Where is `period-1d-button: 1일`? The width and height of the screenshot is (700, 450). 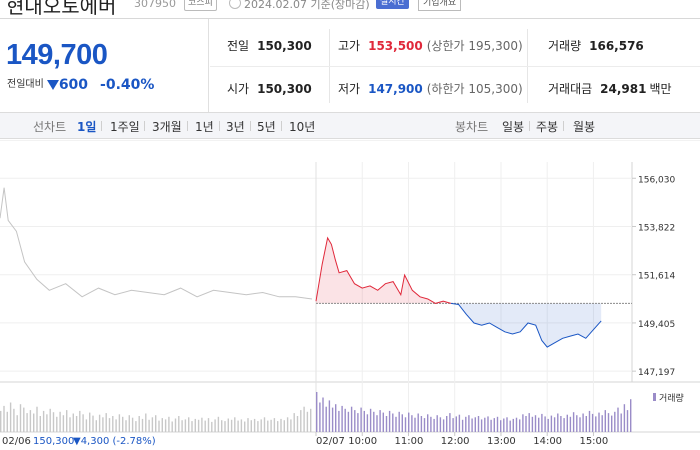
period-1d-button: 1일 is located at coordinates (87, 127).